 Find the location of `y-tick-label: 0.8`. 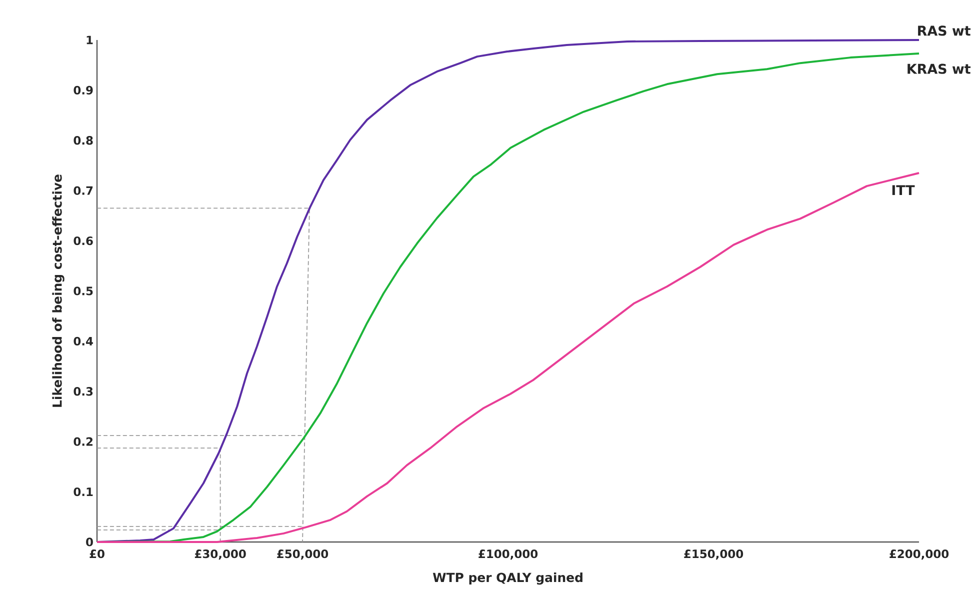

y-tick-label: 0.8 is located at coordinates (83, 140).